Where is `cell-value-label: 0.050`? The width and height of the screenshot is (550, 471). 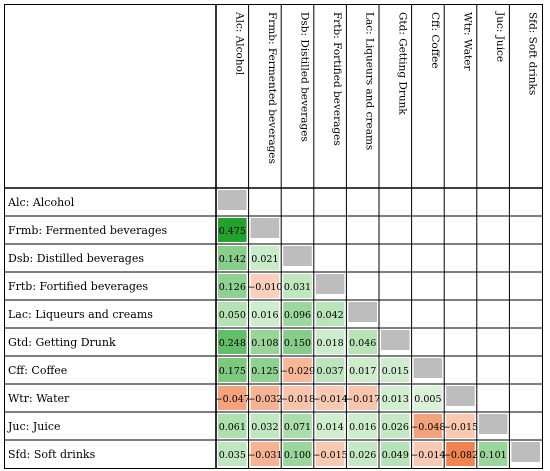
cell-value-label: 0.050 is located at coordinates (232, 315).